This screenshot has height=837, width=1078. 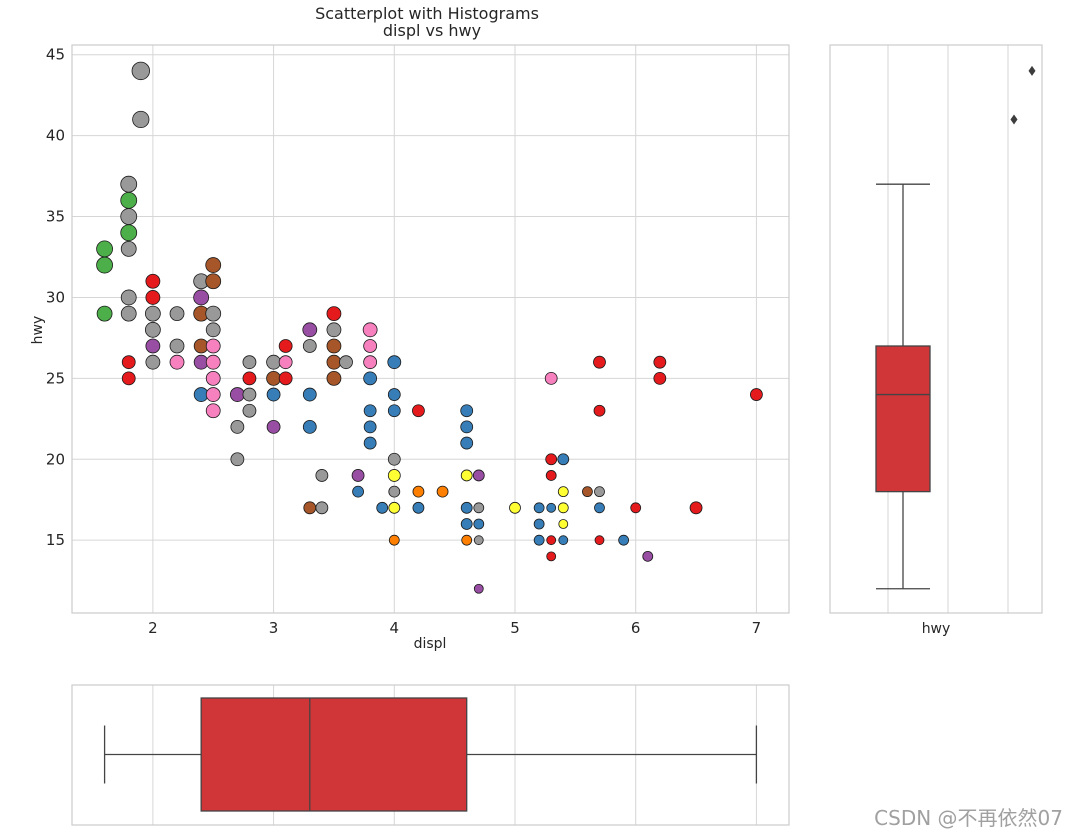 What do you see at coordinates (757, 628) in the screenshot?
I see `x-tick-label: 7` at bounding box center [757, 628].